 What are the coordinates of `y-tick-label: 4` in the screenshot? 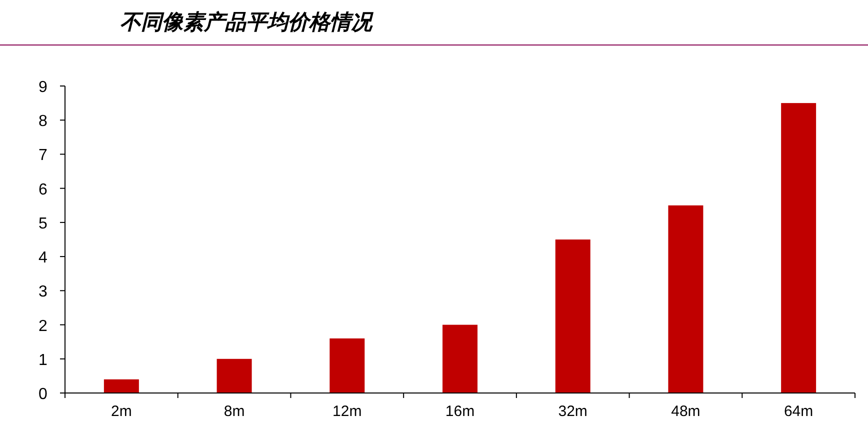 It's located at (43, 258).